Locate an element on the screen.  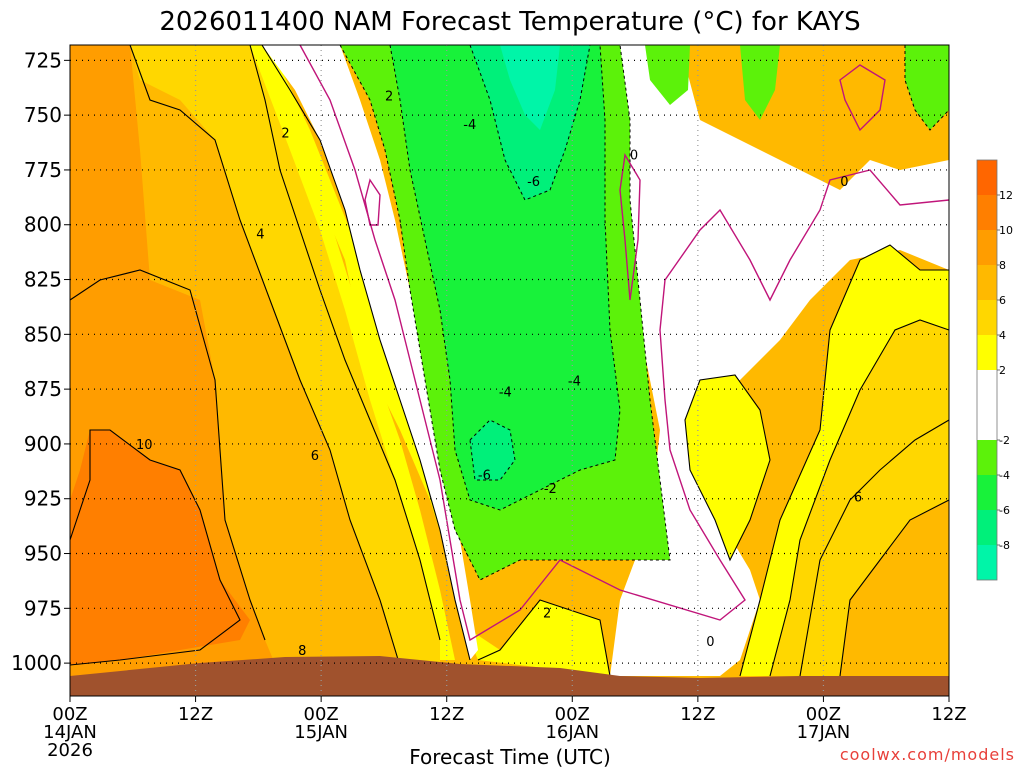
contour-line-minus-2-ne is located at coordinates (927, 88).